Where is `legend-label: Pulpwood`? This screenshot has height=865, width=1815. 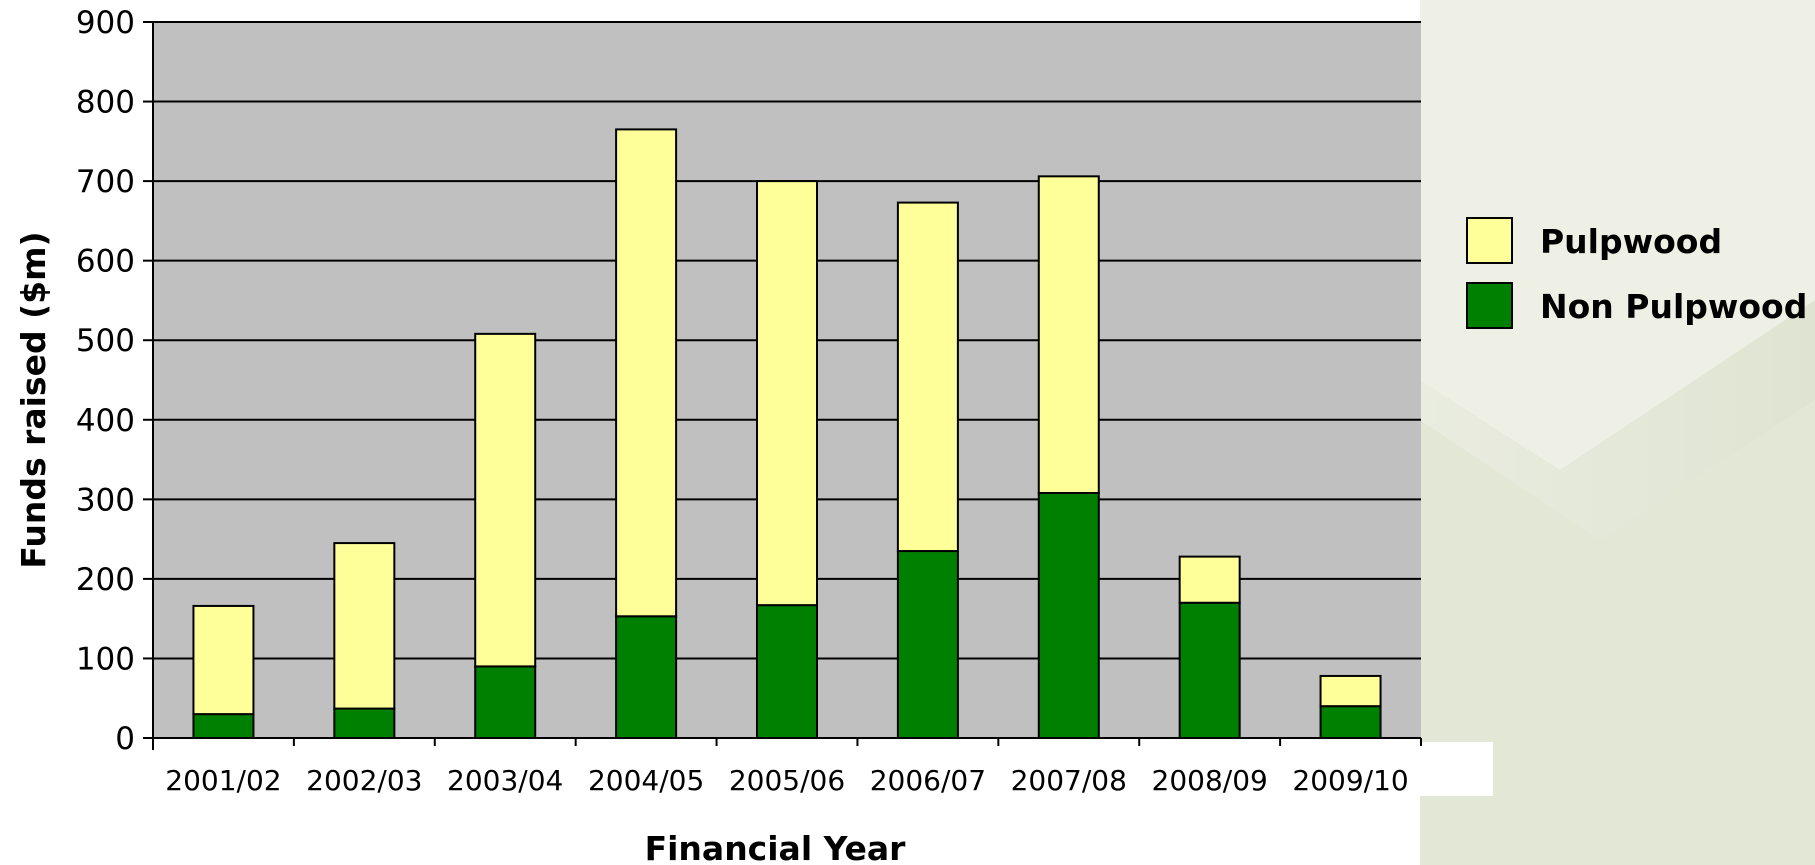 legend-label: Pulpwood is located at coordinates (1631, 241).